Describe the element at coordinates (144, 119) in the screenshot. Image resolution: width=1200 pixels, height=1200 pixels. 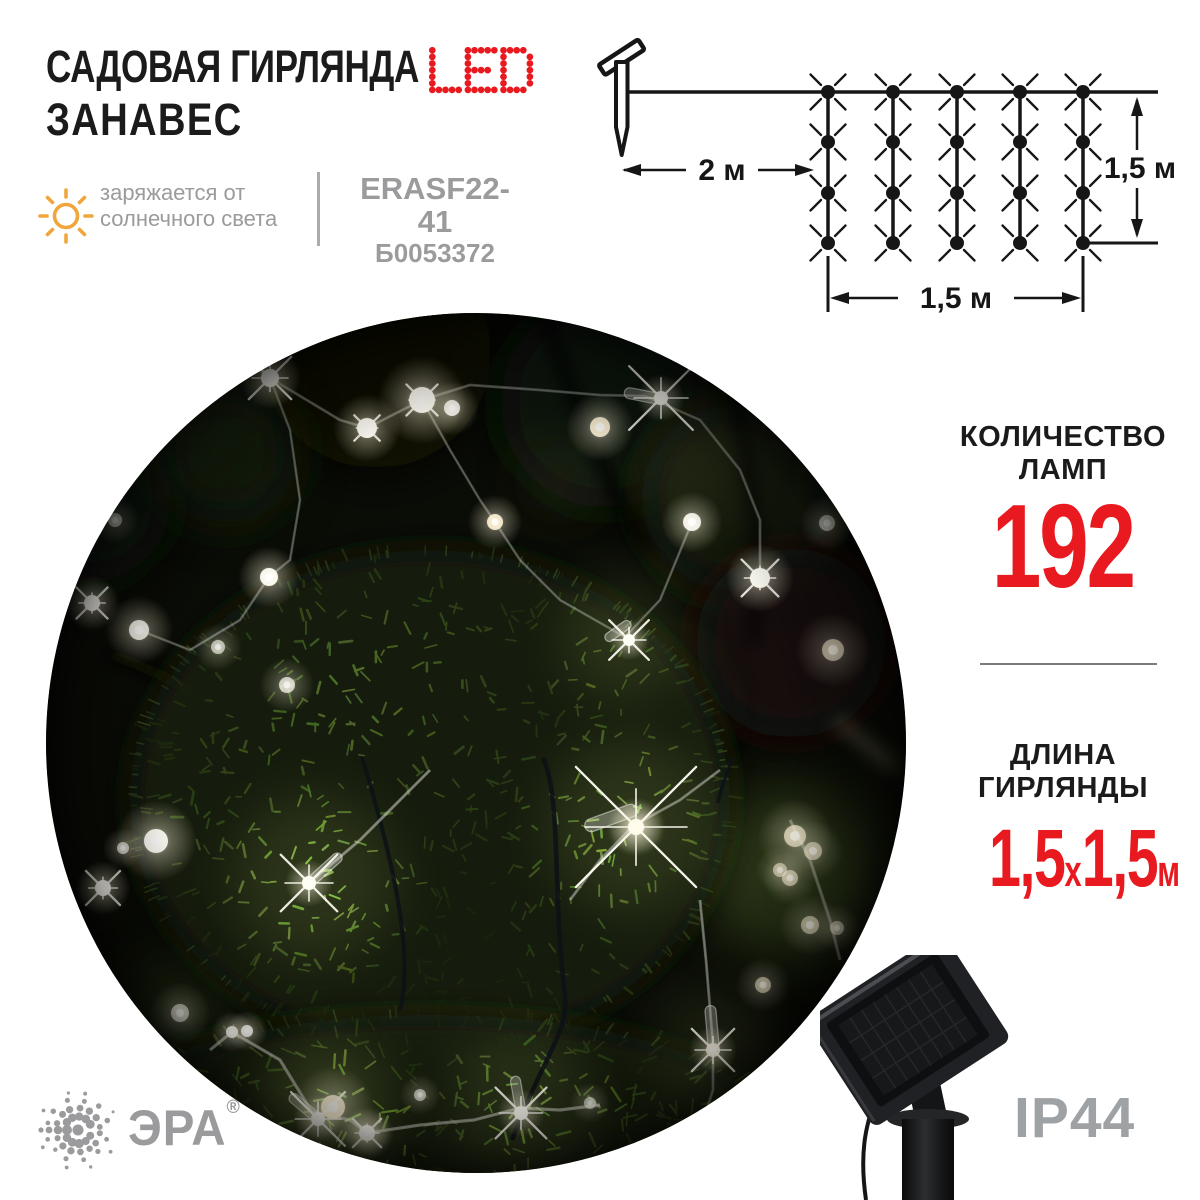
I see `page-title-line2: ЗАНАВЕС` at that location.